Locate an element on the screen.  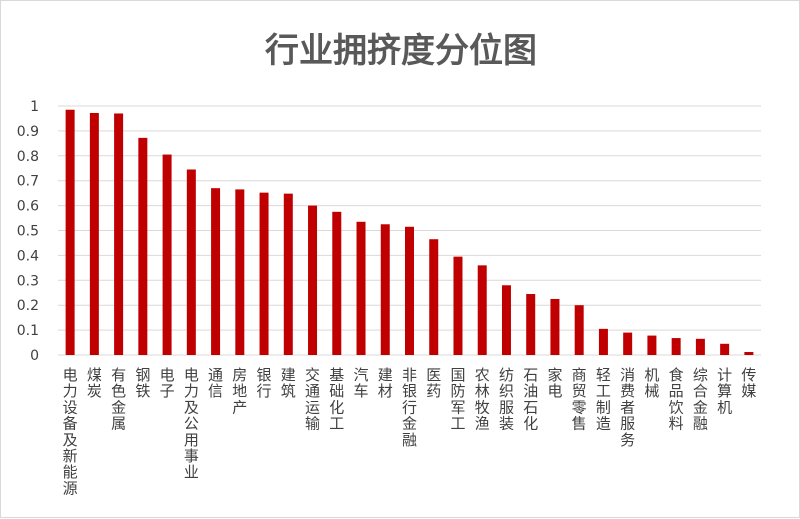
chart-title: 行业拥挤度分位图 is located at coordinates (401, 51).